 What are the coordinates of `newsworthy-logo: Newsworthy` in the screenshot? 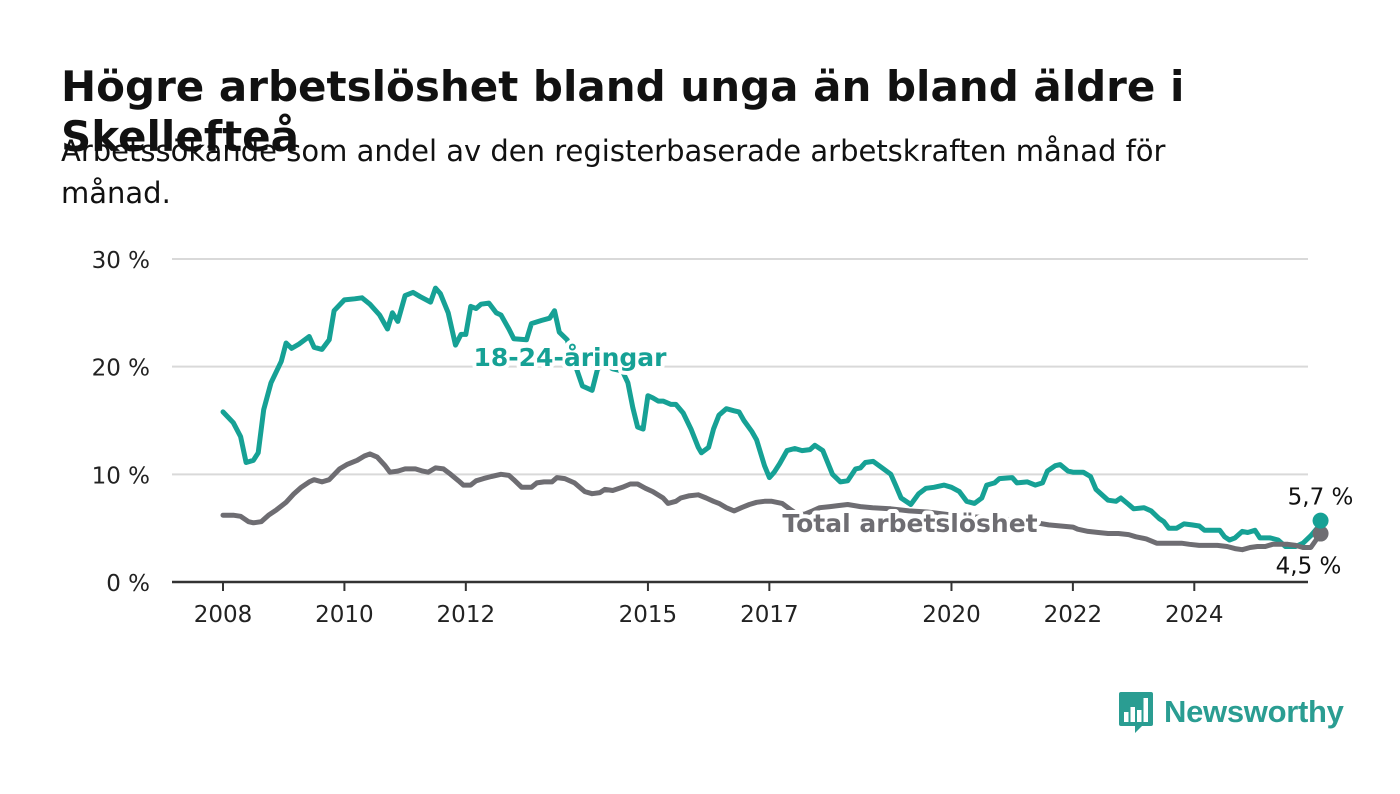 It's located at (1231, 712).